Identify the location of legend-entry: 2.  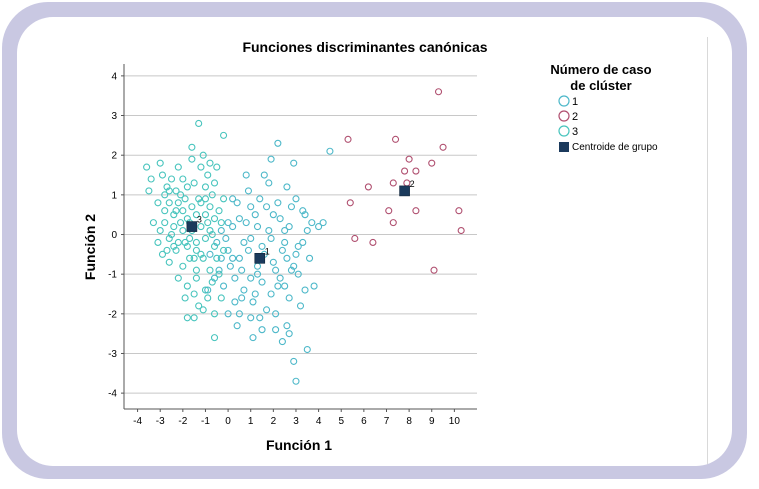
(568, 116).